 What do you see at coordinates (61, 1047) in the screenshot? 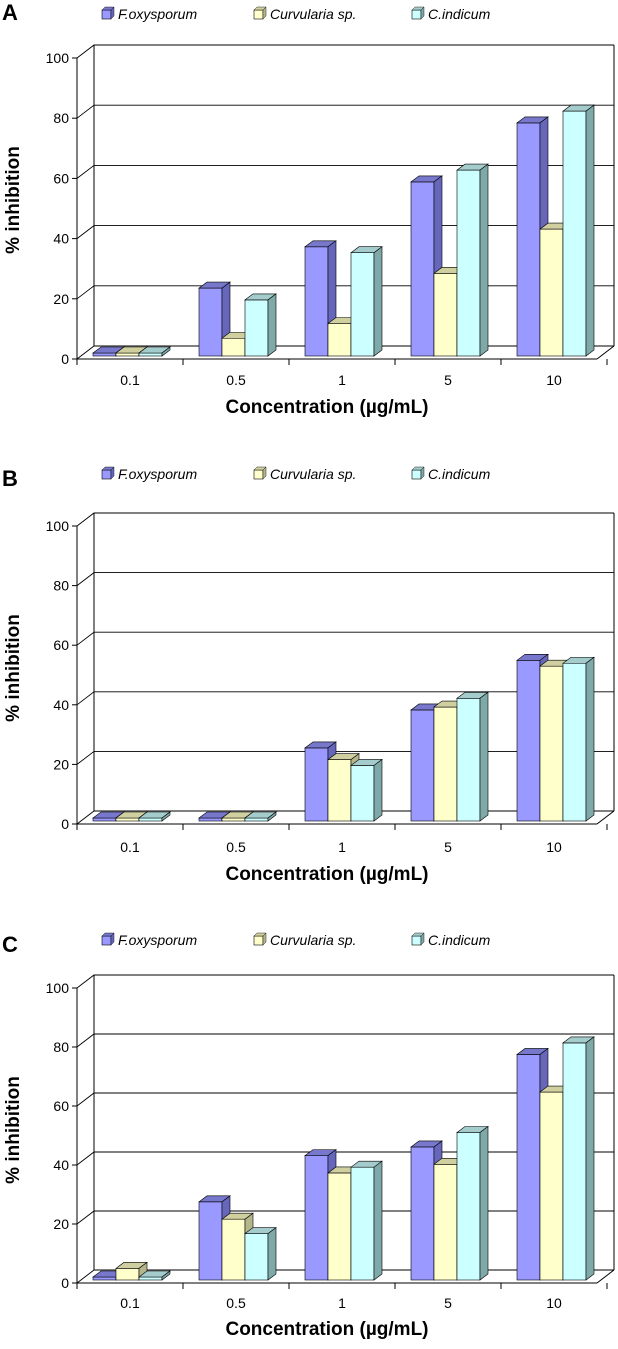
I see `y-tick-label: 80` at bounding box center [61, 1047].